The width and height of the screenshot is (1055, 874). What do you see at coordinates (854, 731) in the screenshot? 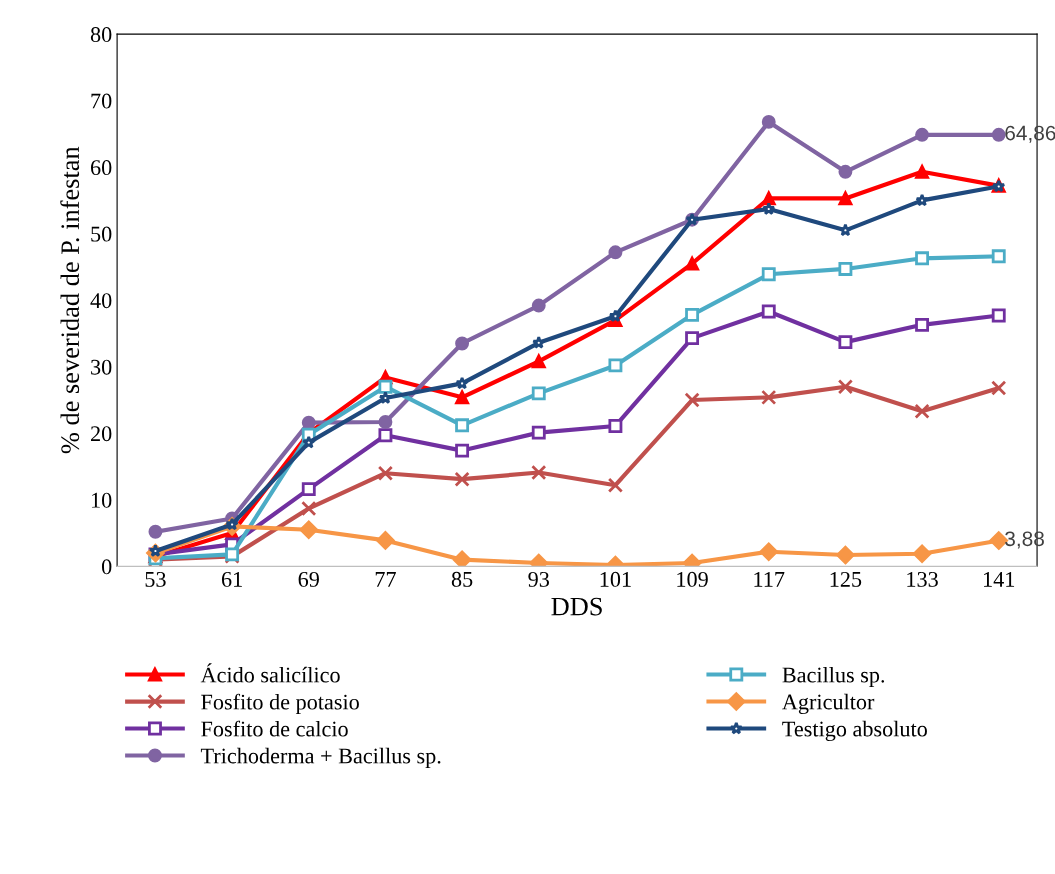
I see `legend-label: Testigo absoluto` at bounding box center [854, 731].